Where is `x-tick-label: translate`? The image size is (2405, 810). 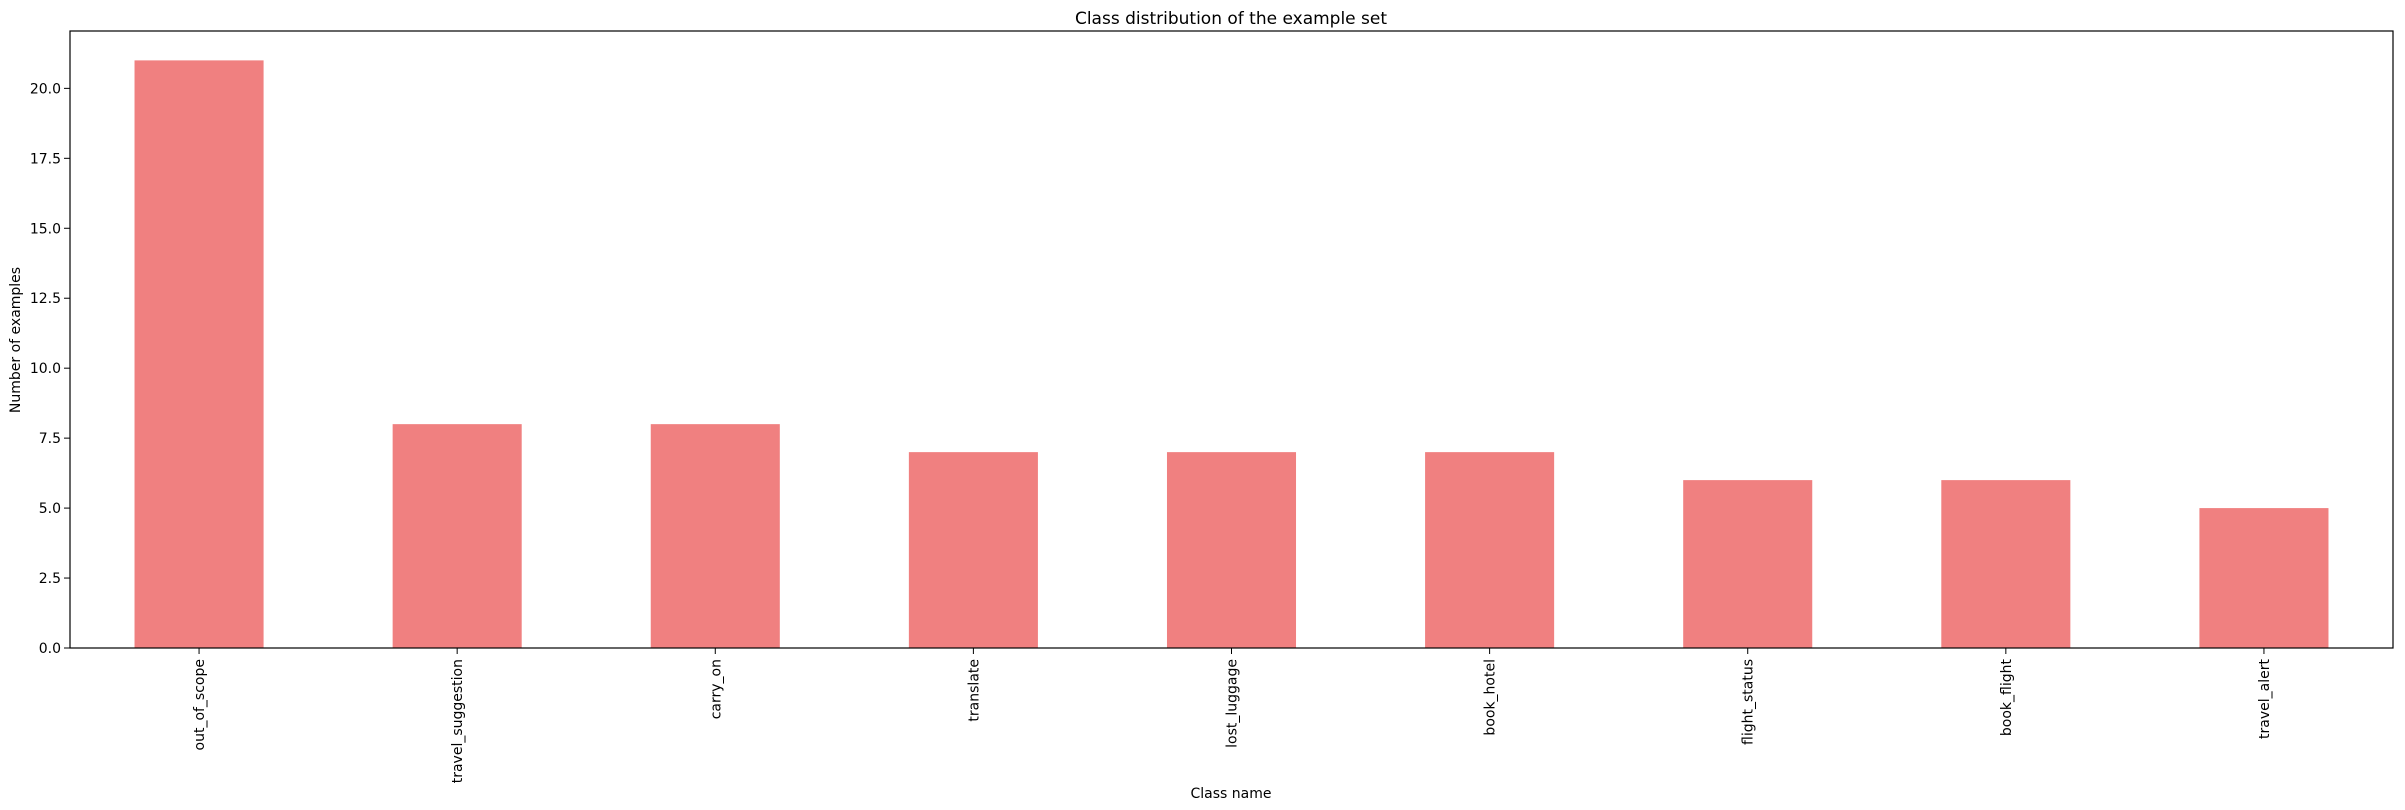
x-tick-label: translate is located at coordinates (974, 690).